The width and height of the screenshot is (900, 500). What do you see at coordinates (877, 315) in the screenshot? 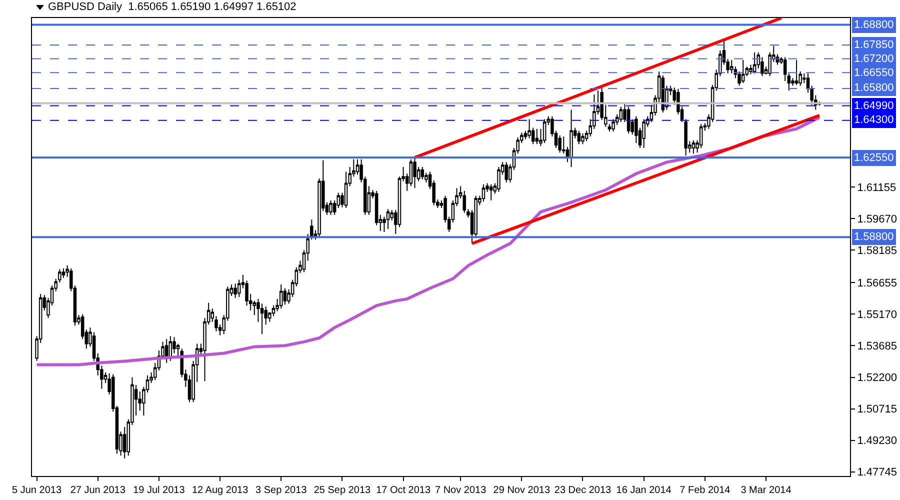
I see `y-tick-label: 1.55170` at bounding box center [877, 315].